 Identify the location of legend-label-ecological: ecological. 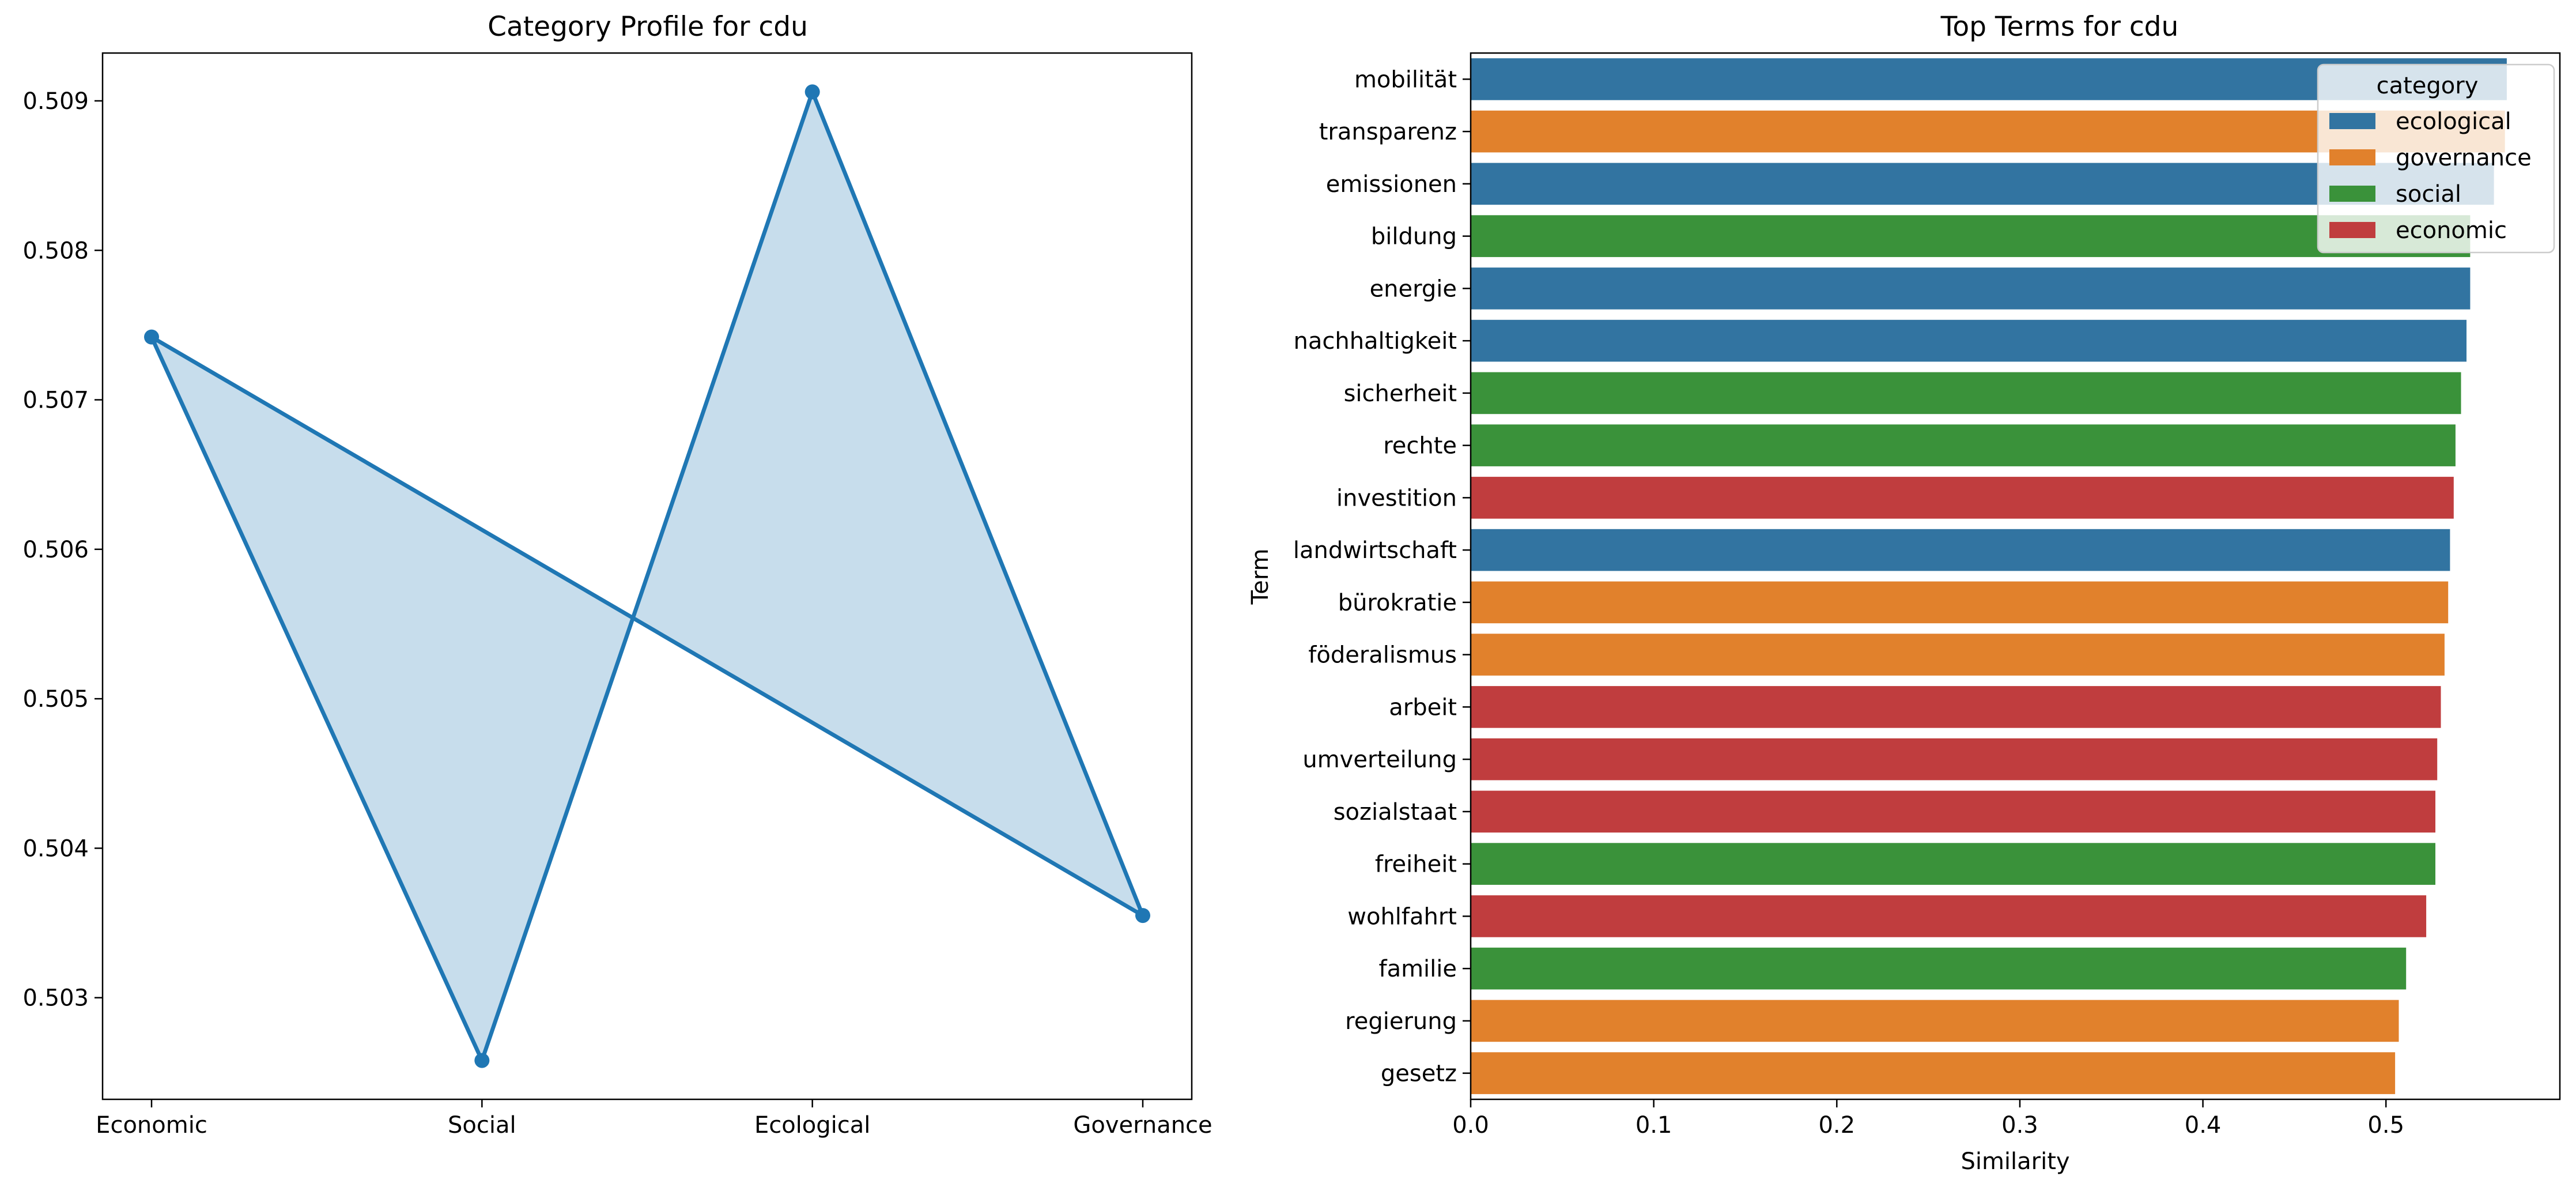
(2453, 121).